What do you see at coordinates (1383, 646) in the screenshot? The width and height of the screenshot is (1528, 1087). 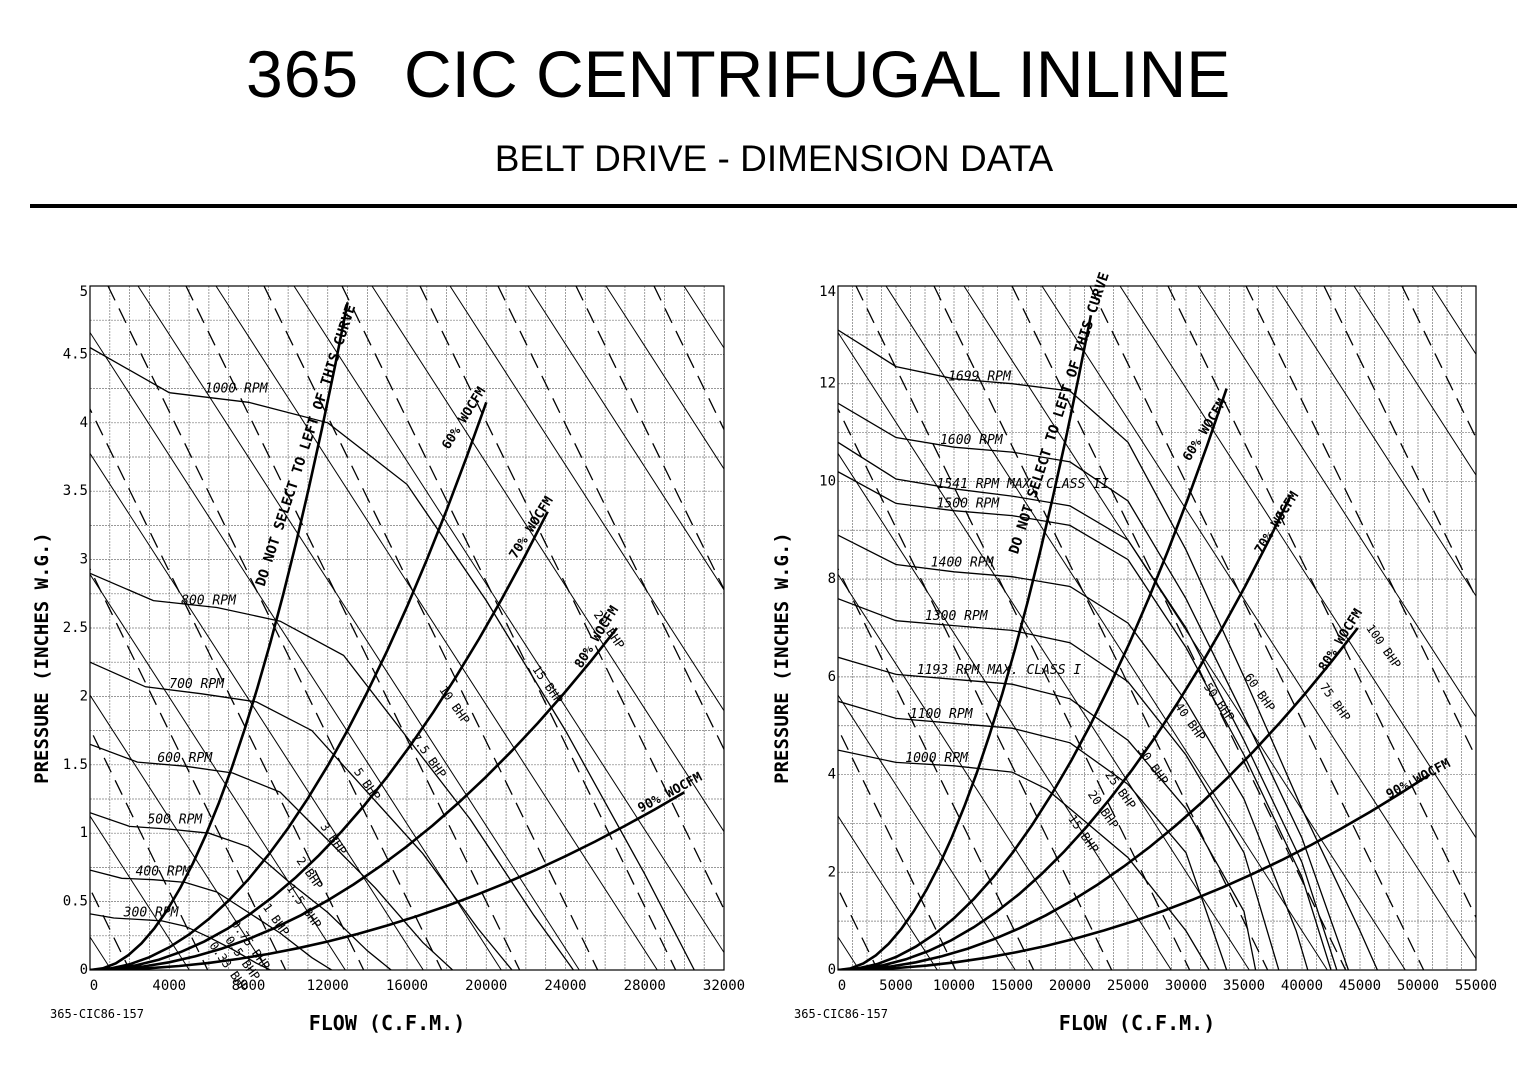 I see `bhp-label: 100 BHP` at bounding box center [1383, 646].